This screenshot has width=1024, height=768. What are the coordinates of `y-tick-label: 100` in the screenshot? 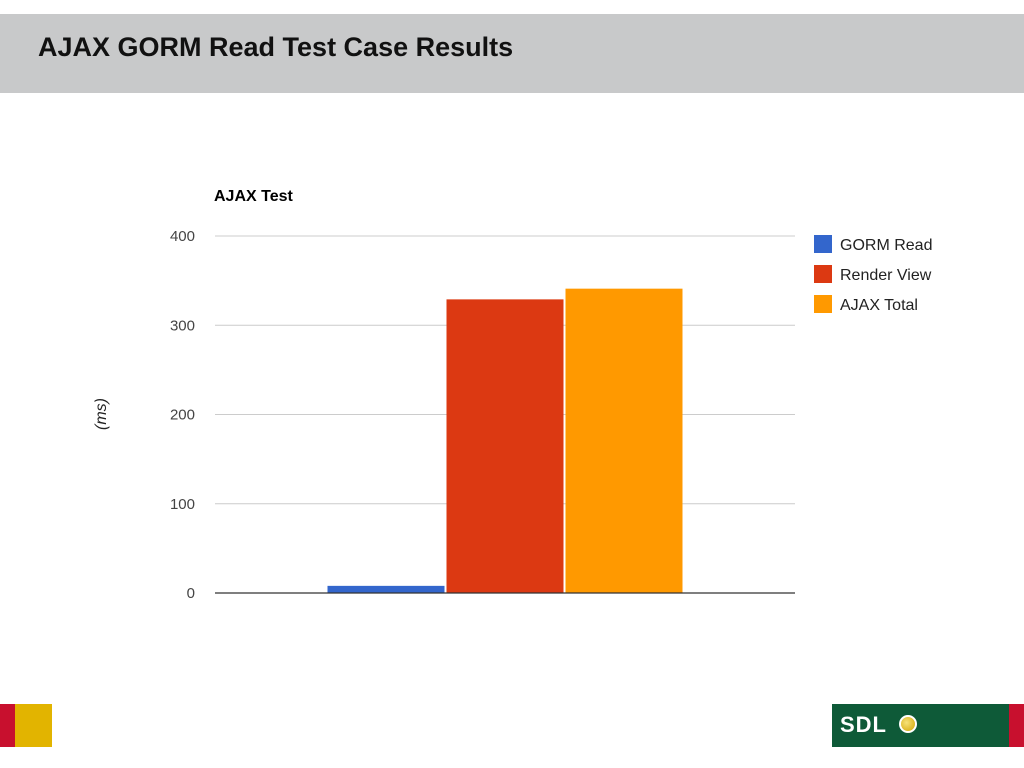 It's located at (182, 504).